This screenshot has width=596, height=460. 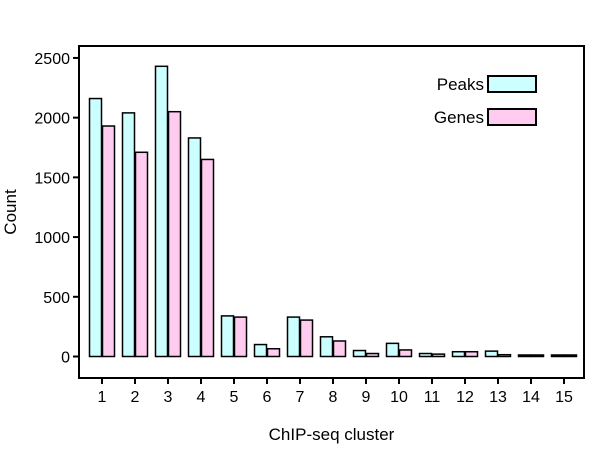 I want to click on y-tick-label: 1000, so click(x=52, y=238).